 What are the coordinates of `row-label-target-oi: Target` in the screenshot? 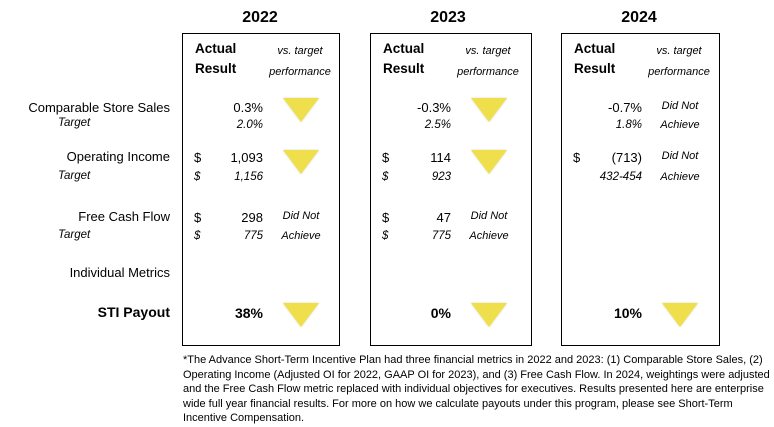 It's located at (74, 176).